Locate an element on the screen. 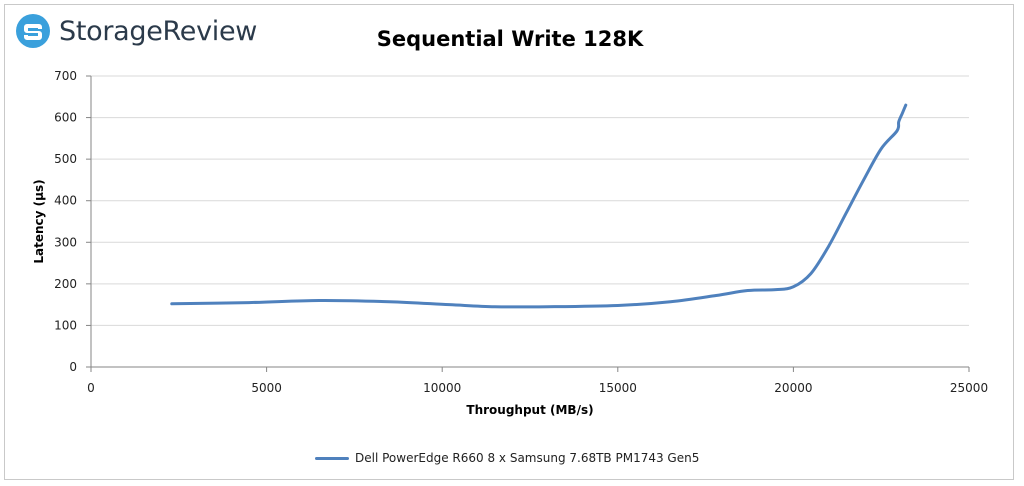  x-tick-label: 10000 is located at coordinates (442, 388).